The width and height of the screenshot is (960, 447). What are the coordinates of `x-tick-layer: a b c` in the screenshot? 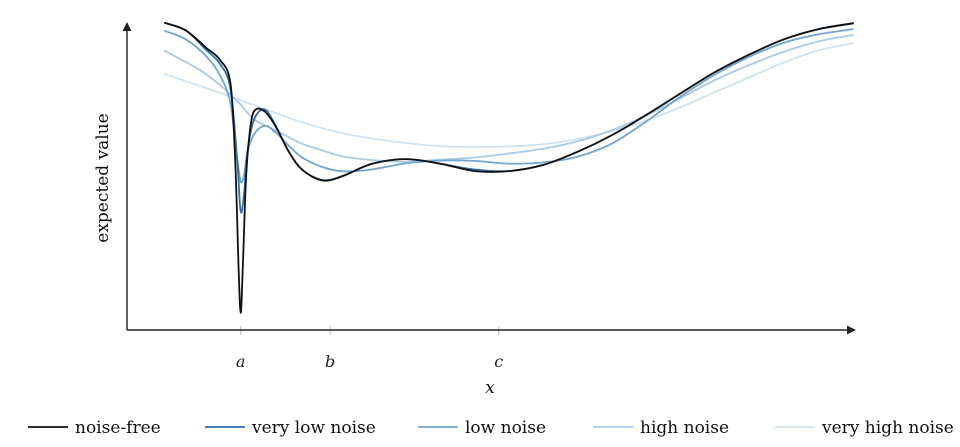 It's located at (369, 348).